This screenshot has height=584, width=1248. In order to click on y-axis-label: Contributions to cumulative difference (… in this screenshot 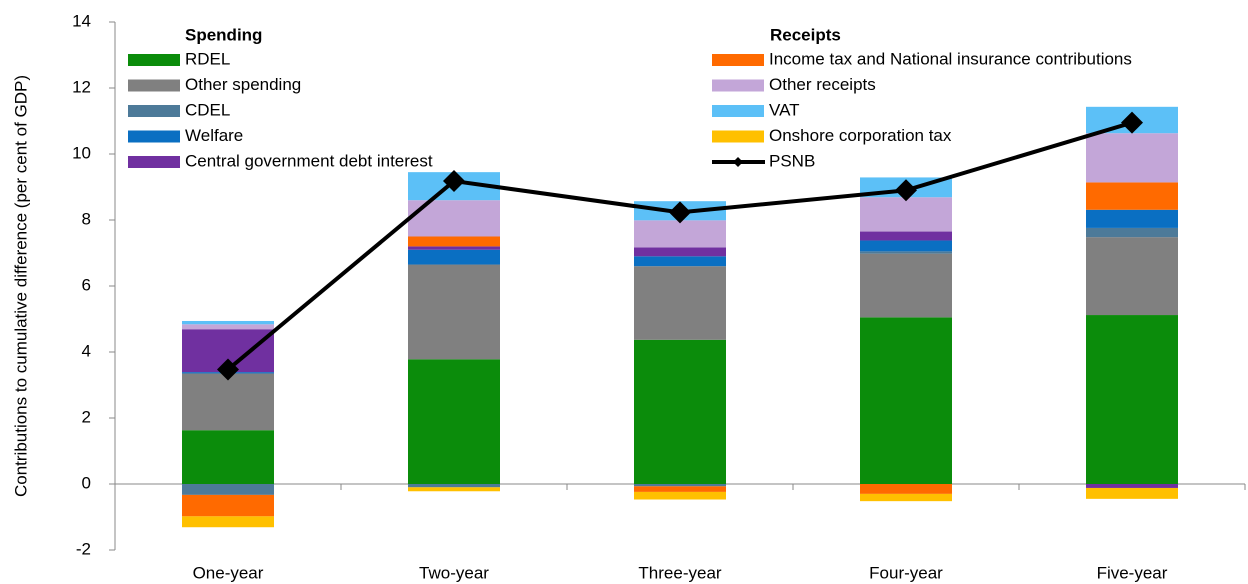, I will do `click(20, 286)`.